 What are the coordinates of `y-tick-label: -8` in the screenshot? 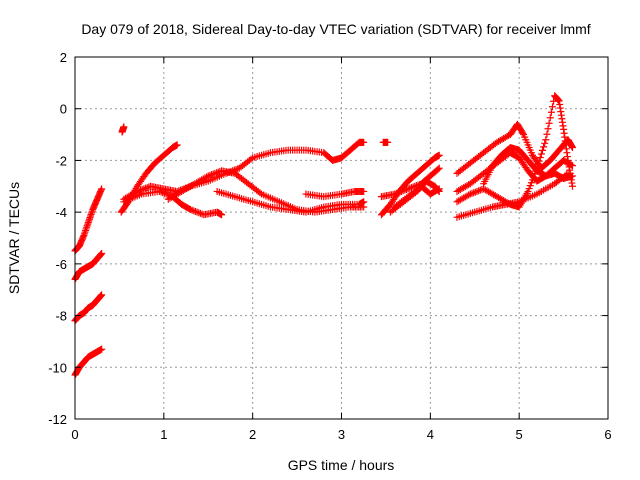 It's located at (61, 316).